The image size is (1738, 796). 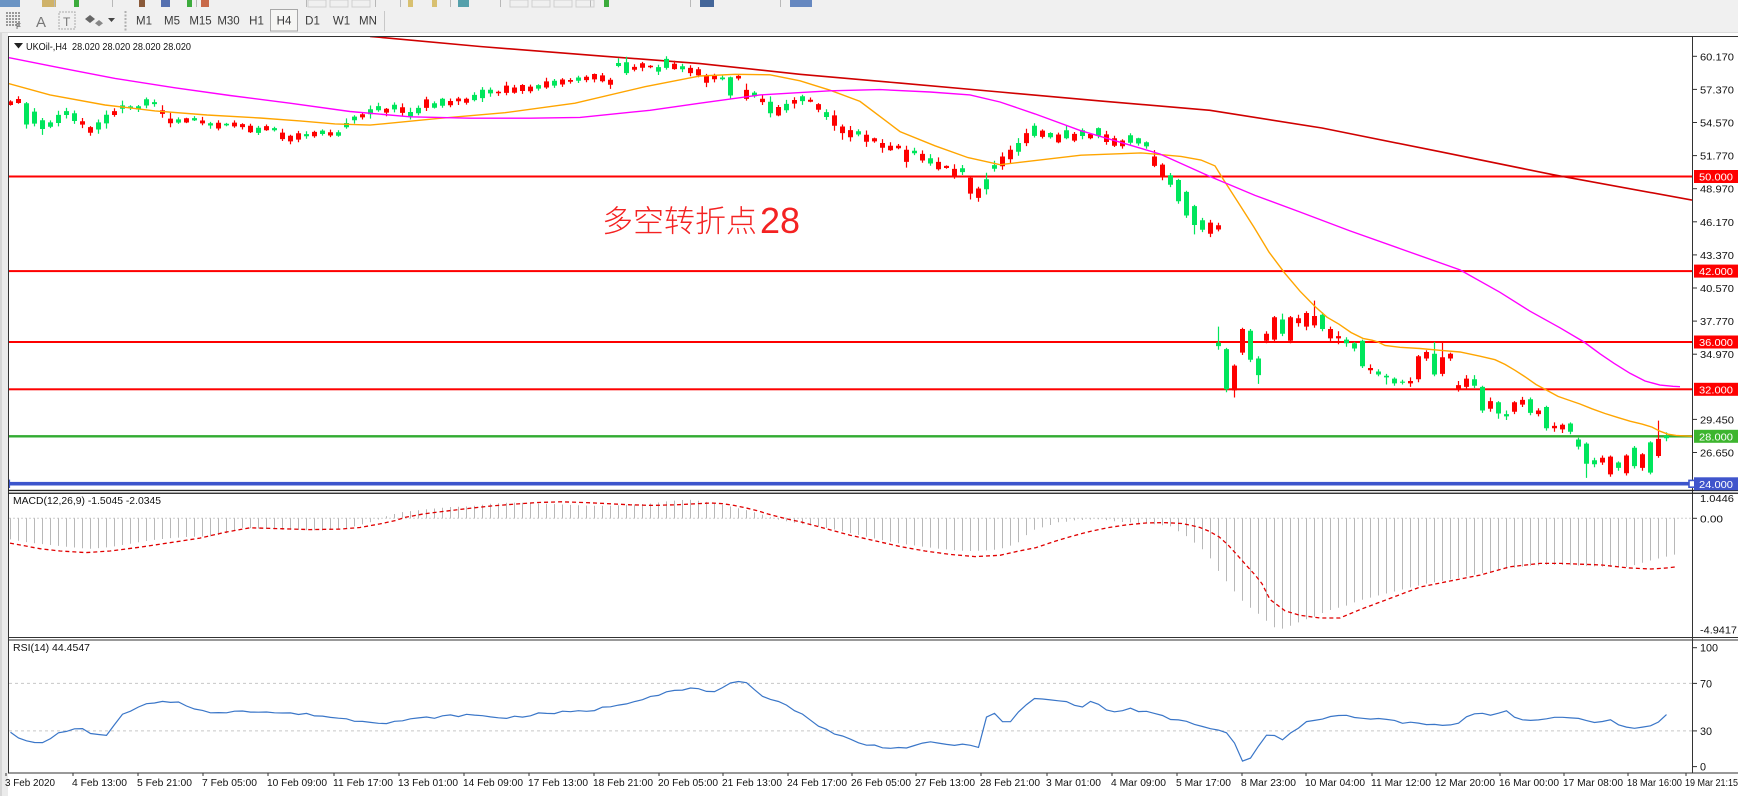 I want to click on svg-text: 18 Mar 16:00, so click(x=1654, y=783).